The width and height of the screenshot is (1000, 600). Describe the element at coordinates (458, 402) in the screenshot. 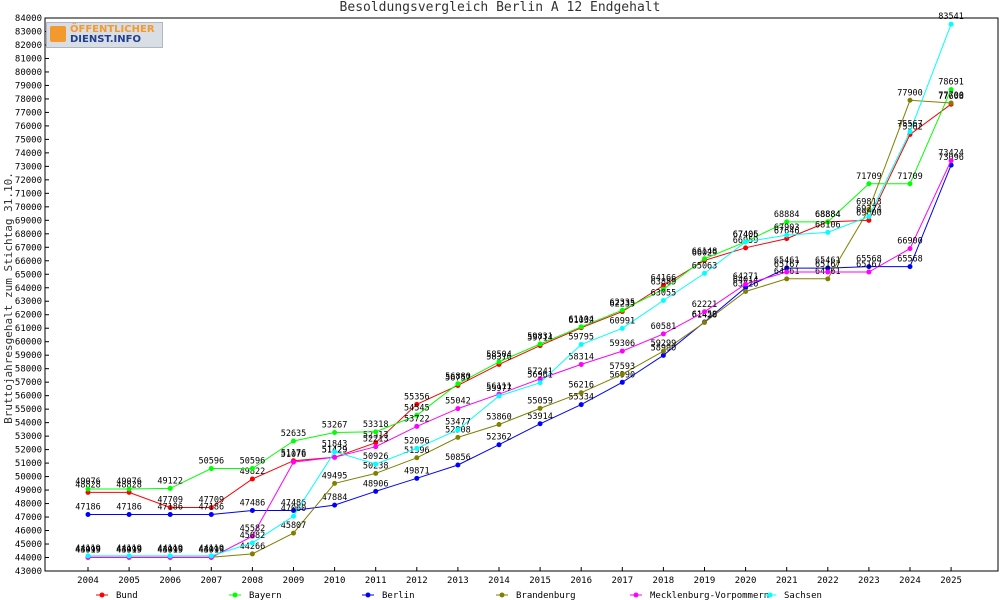

I see `data-label: 55042` at that location.